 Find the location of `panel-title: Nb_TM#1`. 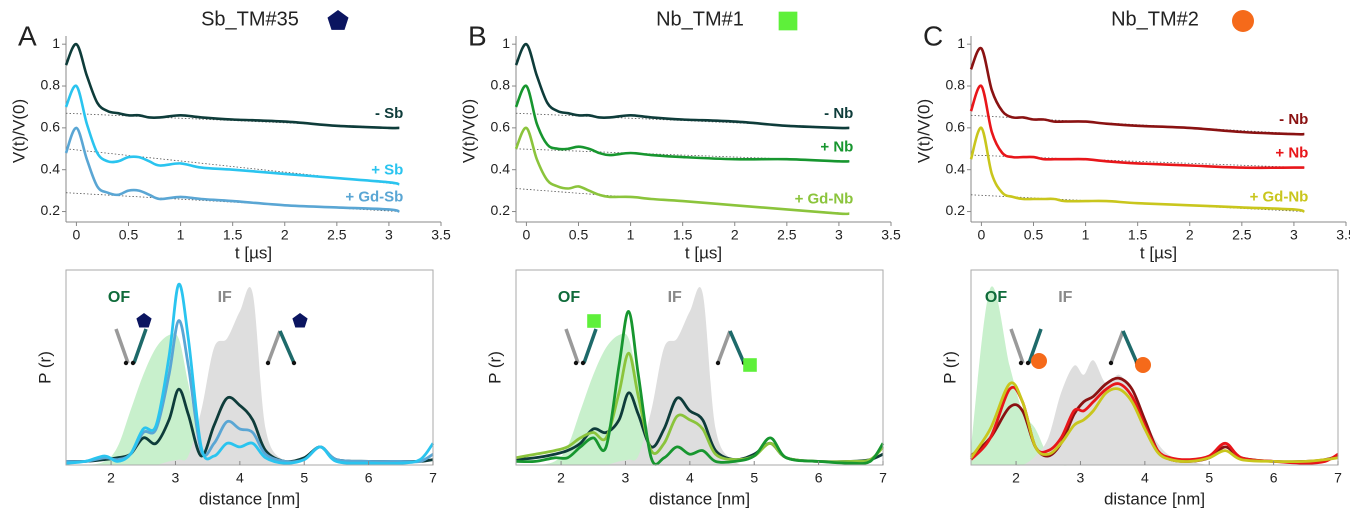

panel-title: Nb_TM#1 is located at coordinates (700, 19).